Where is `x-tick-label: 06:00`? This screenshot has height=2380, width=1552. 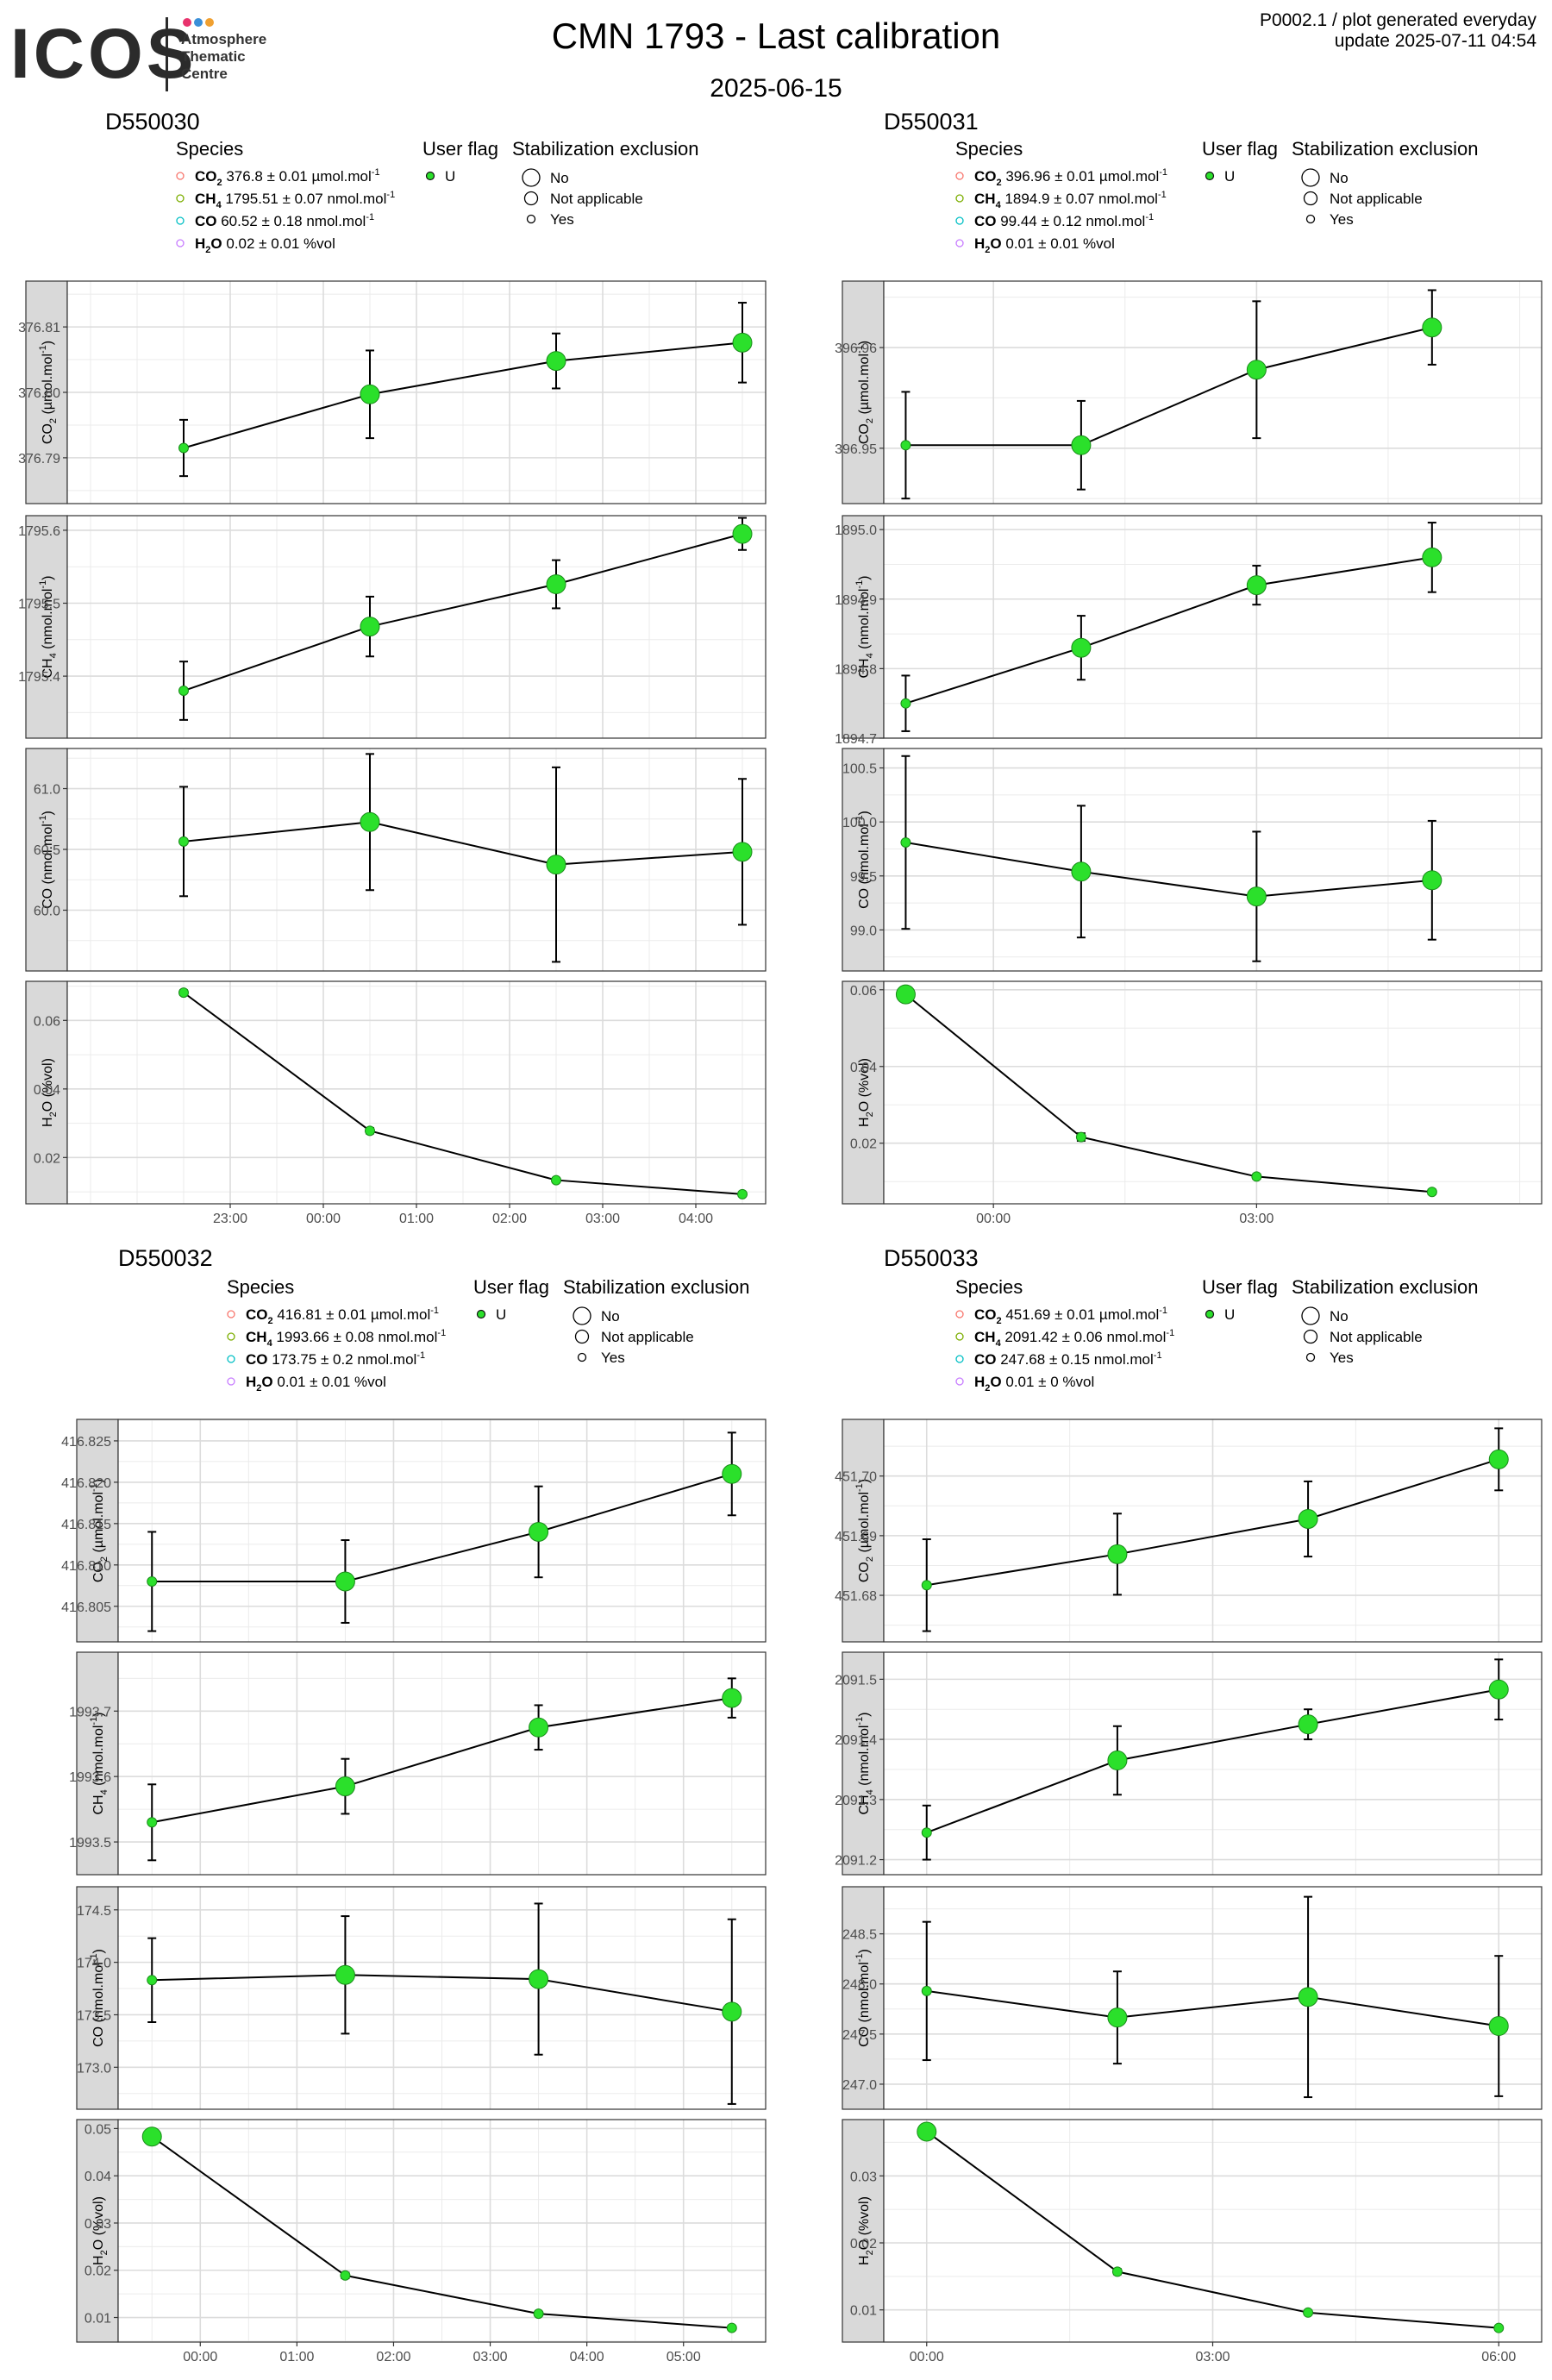 x-tick-label: 06:00 is located at coordinates (1499, 2357).